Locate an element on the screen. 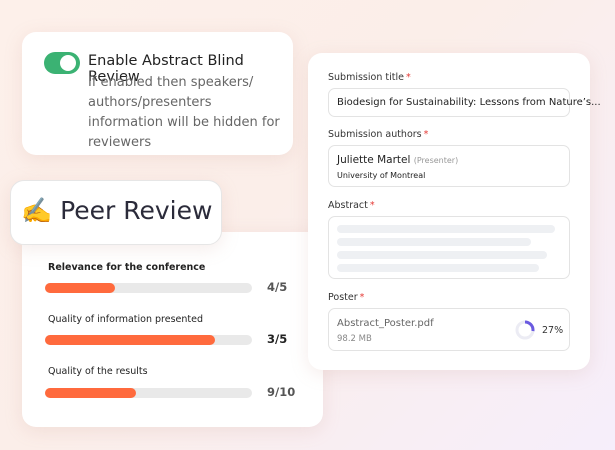 This screenshot has height=450, width=615. peer-review-title: ✍️ Peer Review is located at coordinates (117, 210).